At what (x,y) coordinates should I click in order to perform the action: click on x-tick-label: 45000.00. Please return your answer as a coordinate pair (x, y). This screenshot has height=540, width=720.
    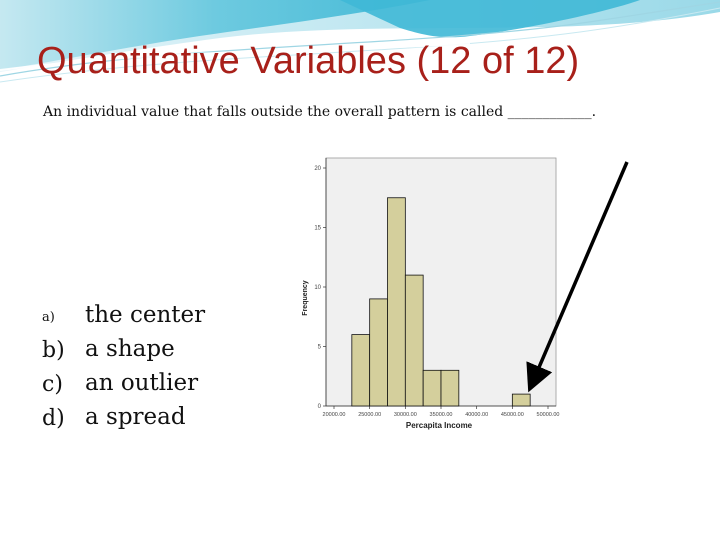
    Looking at the image, I should click on (512, 415).